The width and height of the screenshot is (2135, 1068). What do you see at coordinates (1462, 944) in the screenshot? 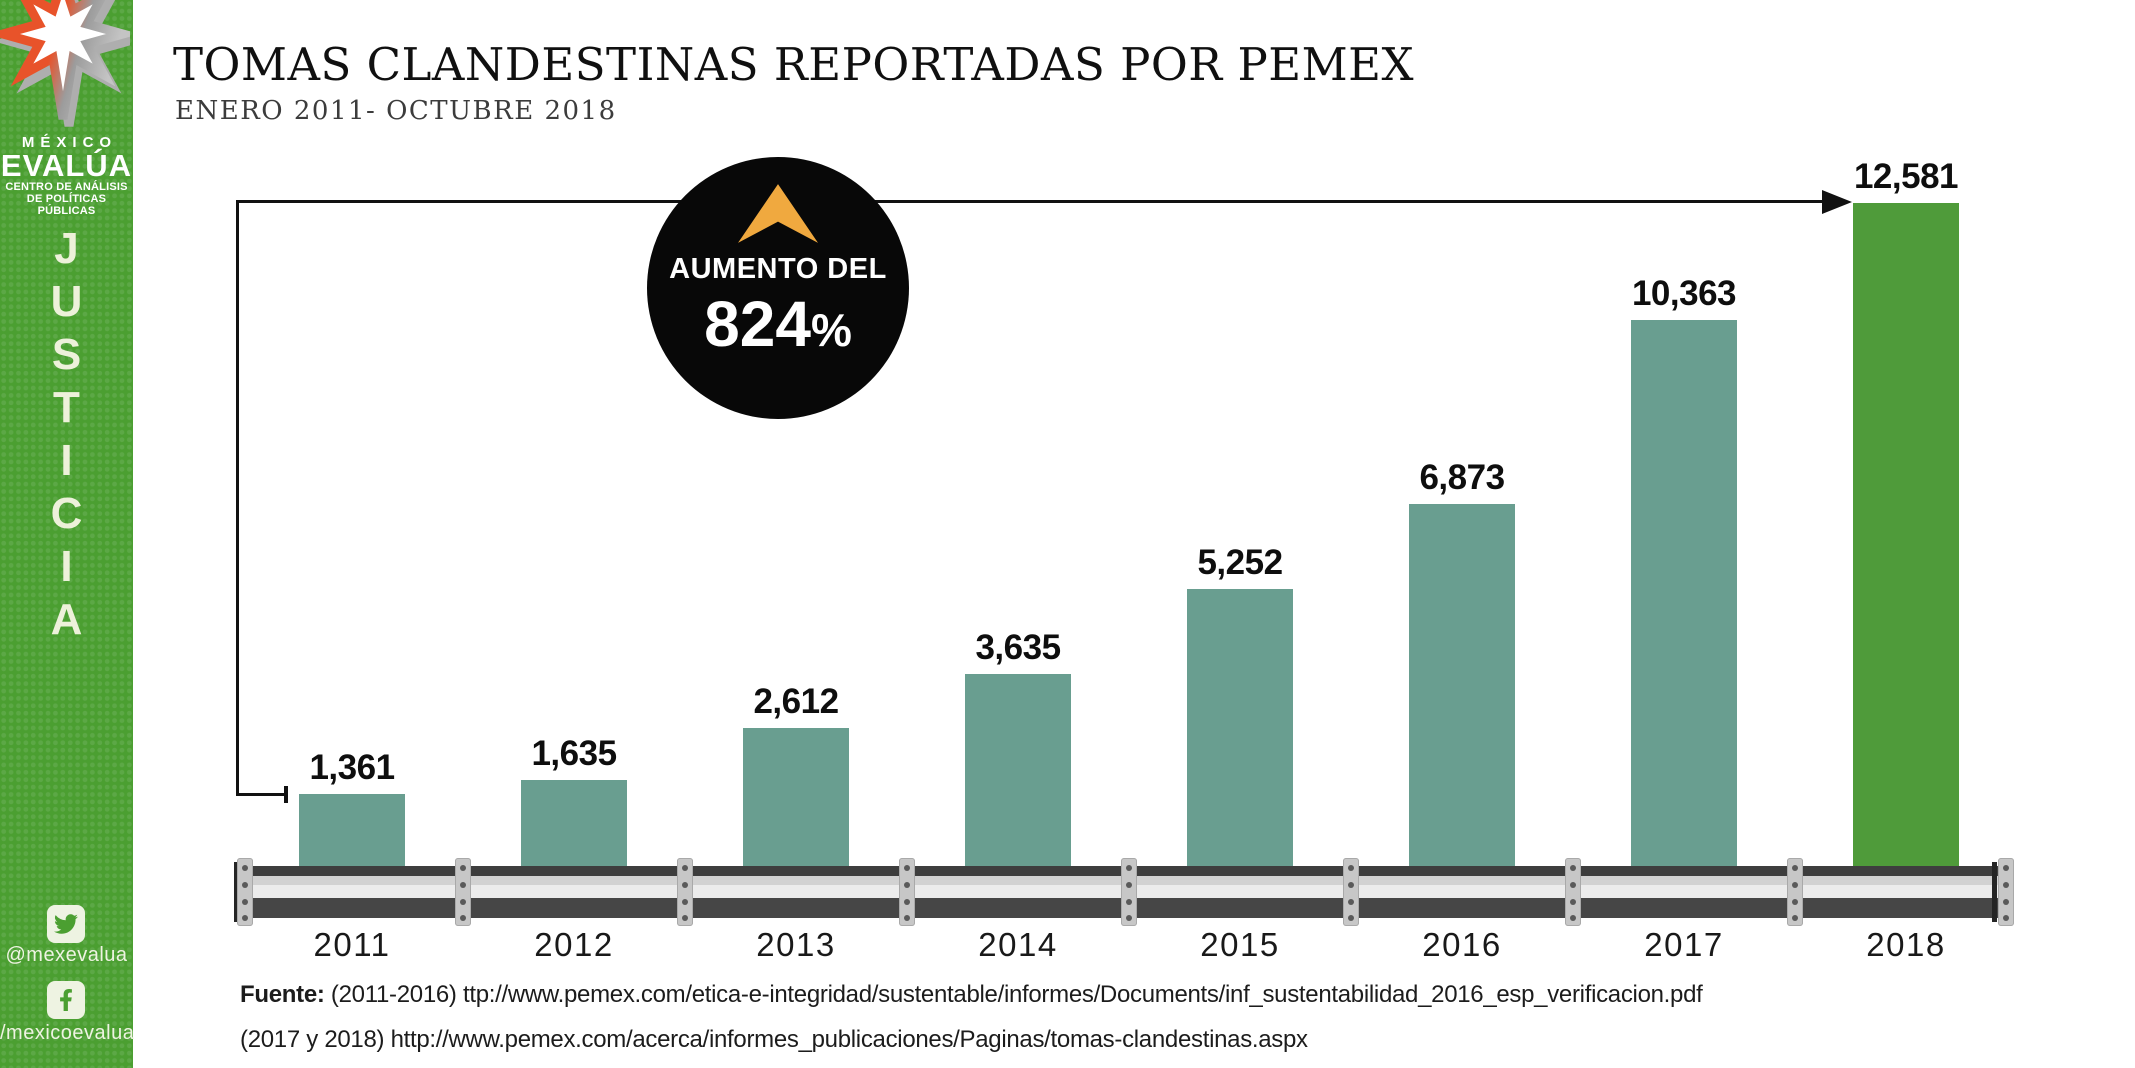
I see `year-label-2016: 2016` at bounding box center [1462, 944].